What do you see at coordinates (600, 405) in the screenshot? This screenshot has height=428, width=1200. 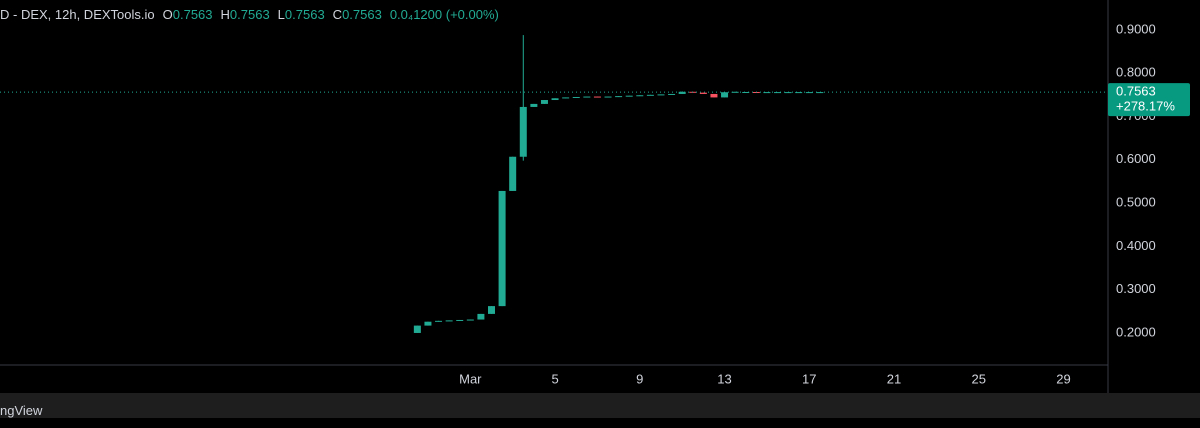 I see `footer: ngView` at bounding box center [600, 405].